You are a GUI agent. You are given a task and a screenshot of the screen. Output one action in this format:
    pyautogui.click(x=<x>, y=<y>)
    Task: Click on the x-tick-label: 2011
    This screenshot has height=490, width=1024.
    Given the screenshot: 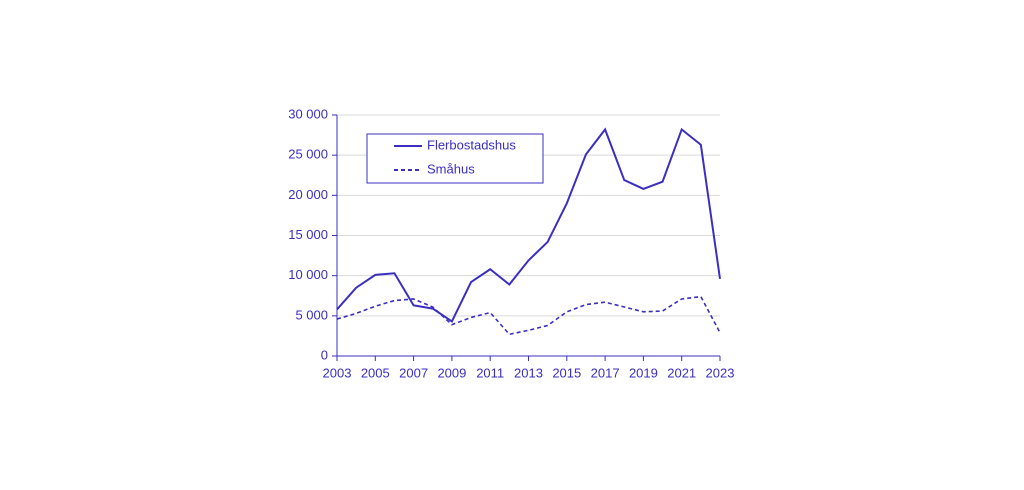 What is the action you would take?
    pyautogui.click(x=490, y=372)
    